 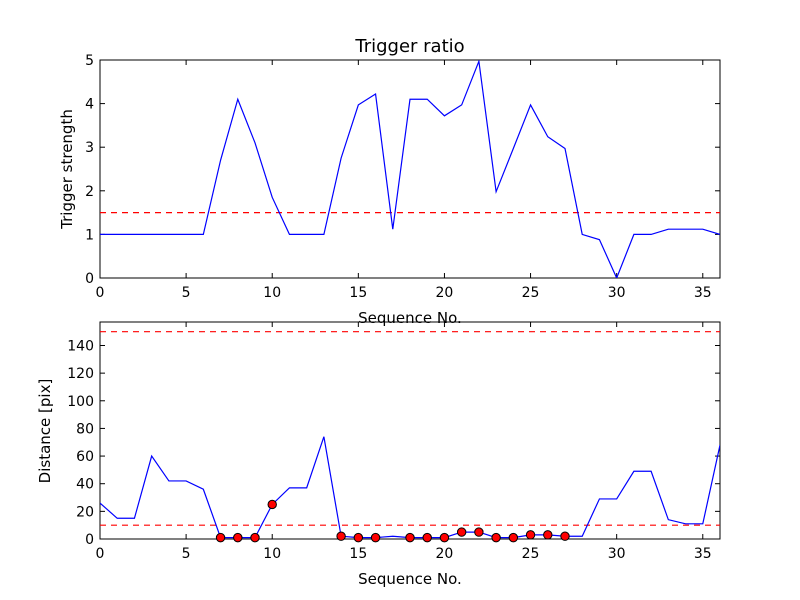 I want to click on bottom-chart-xtick-label: 20, so click(x=445, y=554).